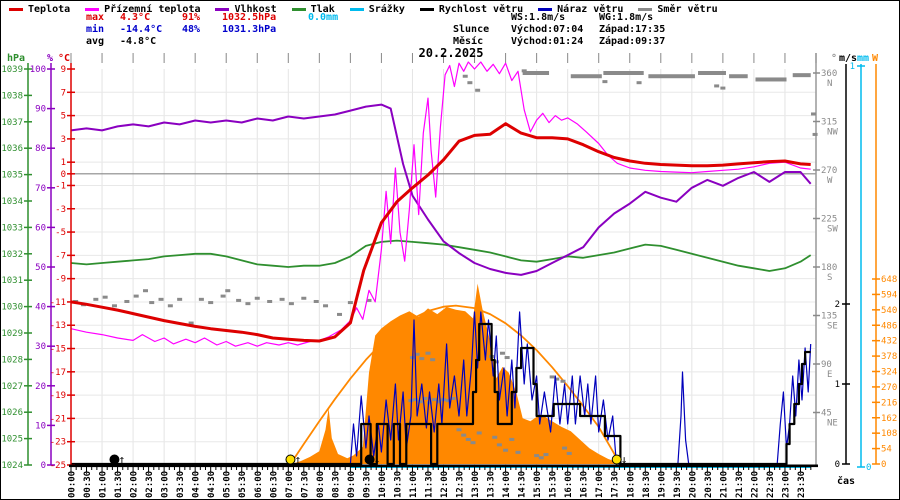 The height and width of the screenshot is (500, 900). What do you see at coordinates (687, 9) in the screenshot?
I see `legend-label: Směr větru` at bounding box center [687, 9].